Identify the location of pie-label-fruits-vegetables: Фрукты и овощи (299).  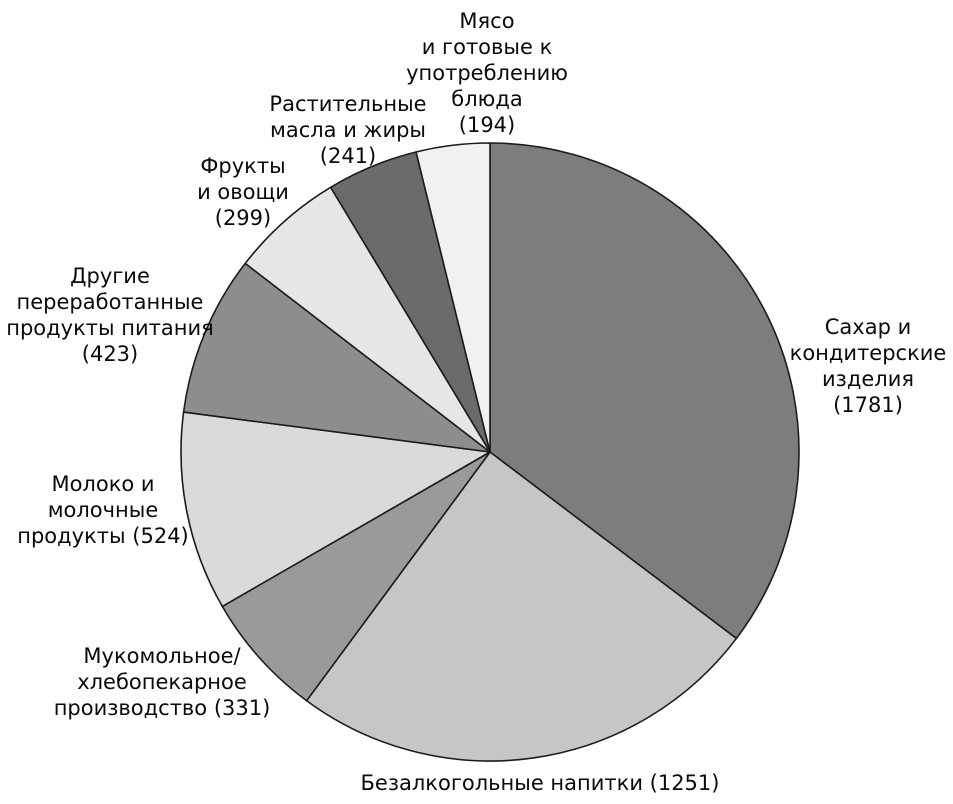
(243, 192).